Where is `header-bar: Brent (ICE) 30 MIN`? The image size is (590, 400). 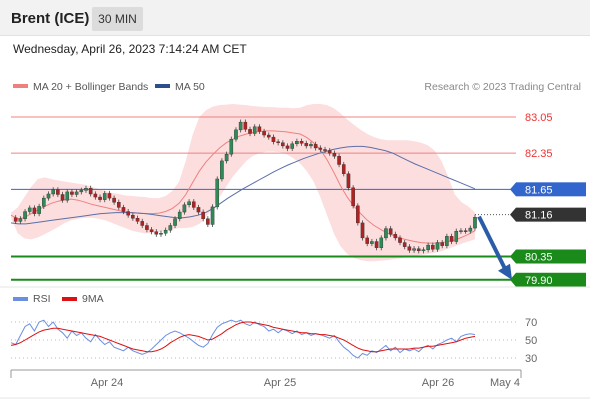
header-bar: Brent (ICE) 30 MIN is located at coordinates (295, 18).